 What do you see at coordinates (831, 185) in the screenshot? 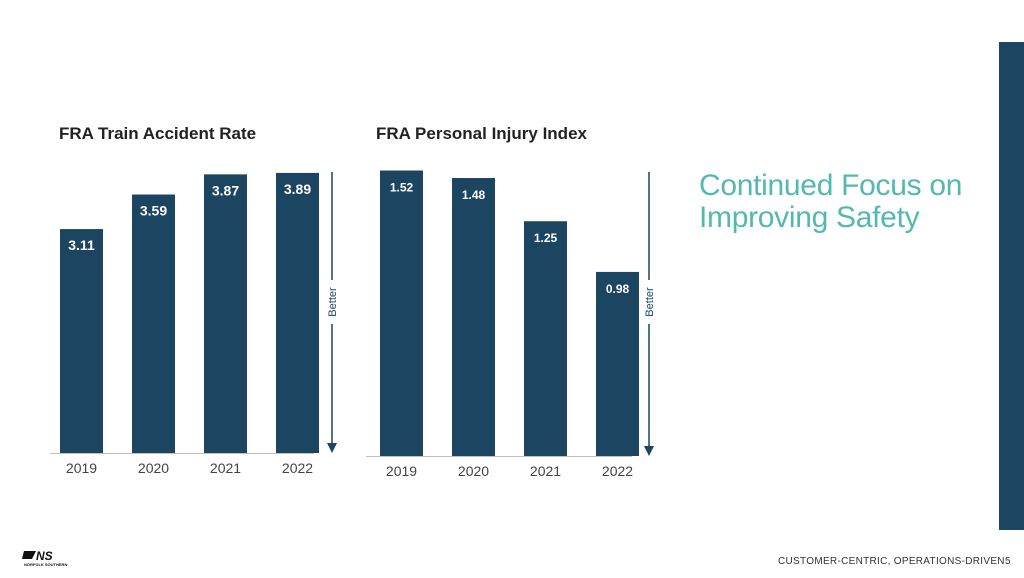
I see `headline-line-1: Continued Focus on` at bounding box center [831, 185].